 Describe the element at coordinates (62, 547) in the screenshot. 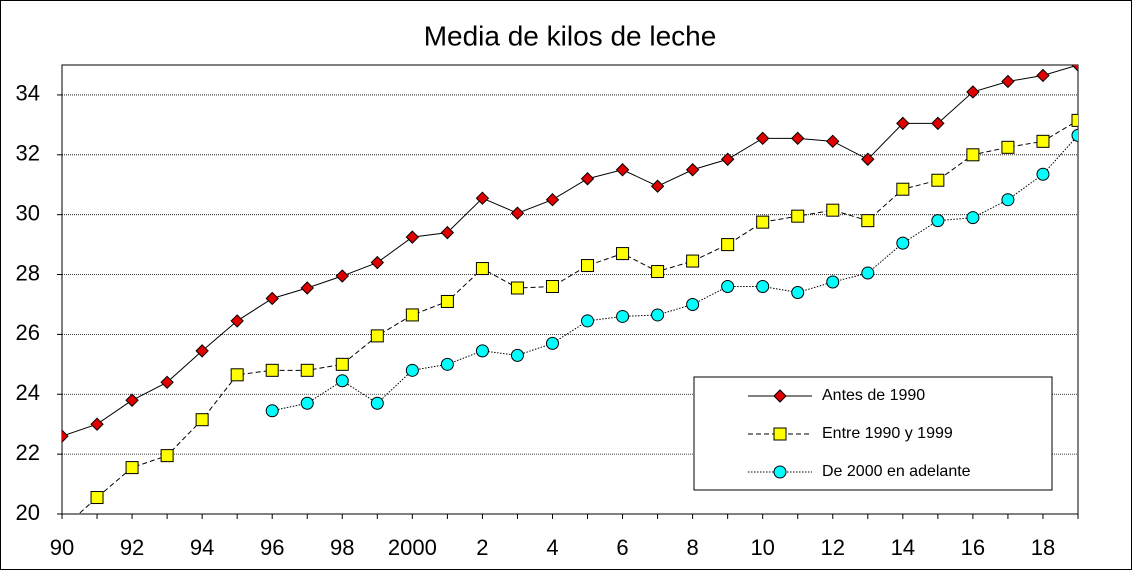

I see `x-tick-label: 90` at that location.